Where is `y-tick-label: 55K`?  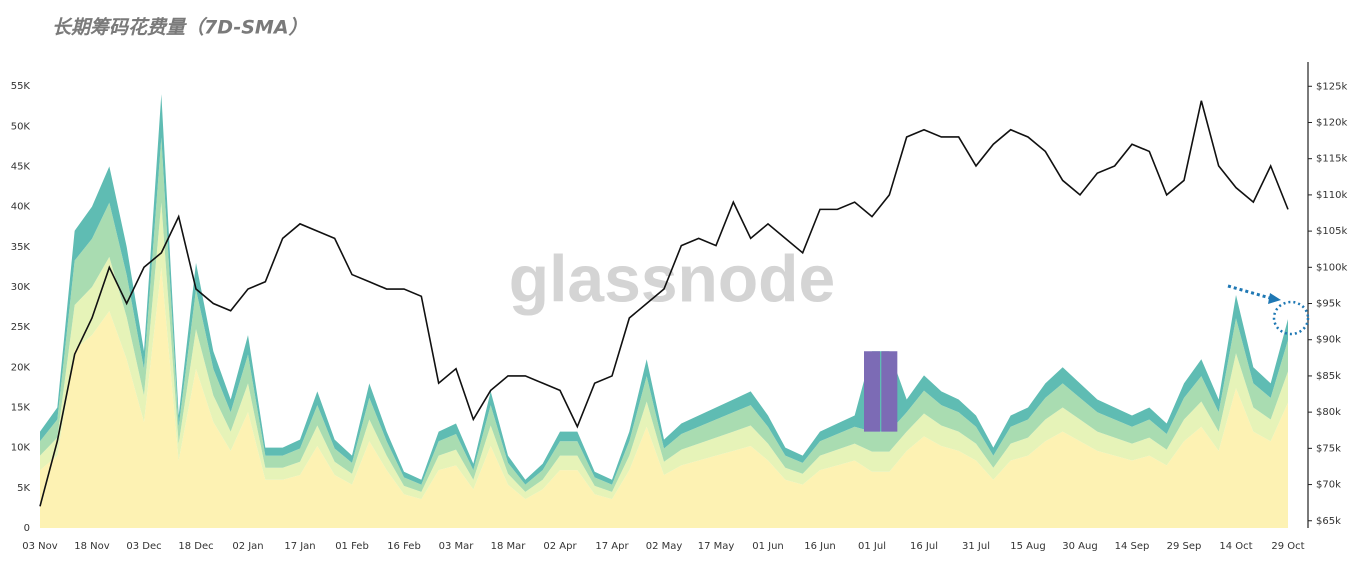 y-tick-label: 55K is located at coordinates (21, 86).